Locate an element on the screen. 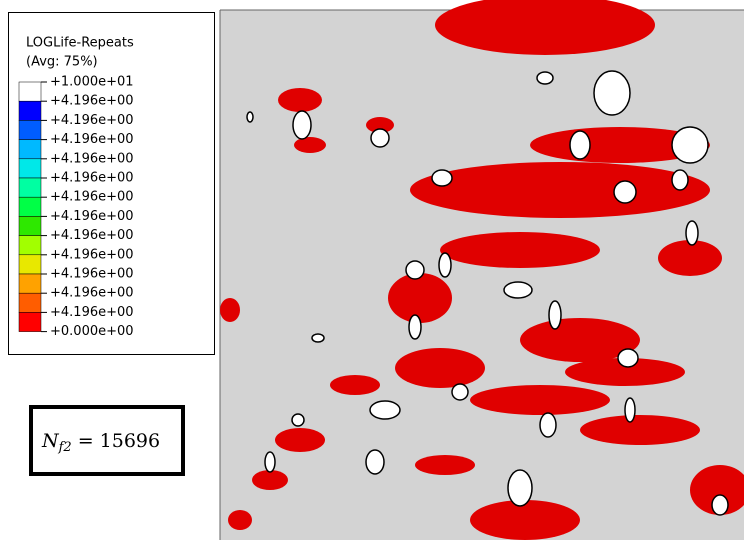 The height and width of the screenshot is (544, 744). subscript: f2 is located at coordinates (65, 447).